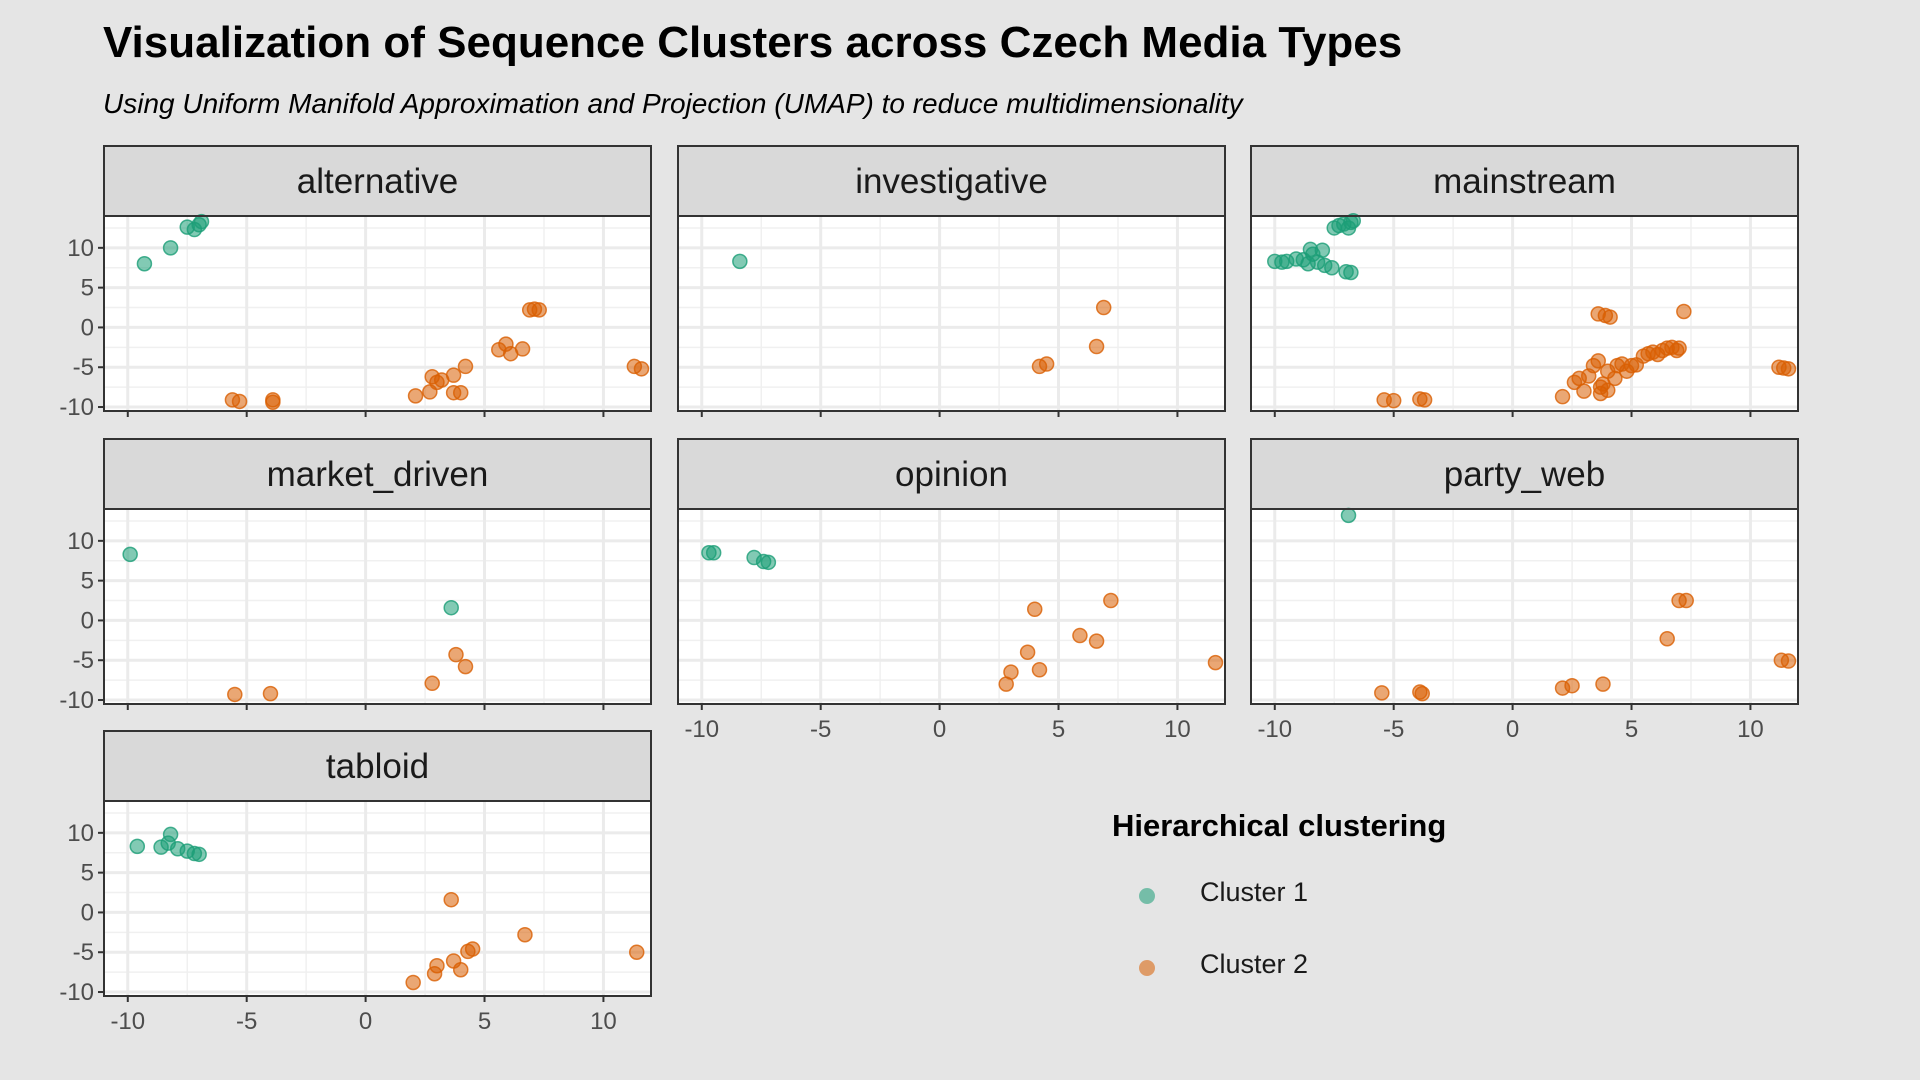 The image size is (1920, 1080). What do you see at coordinates (127, 1021) in the screenshot?
I see `x-tick-label: -10` at bounding box center [127, 1021].